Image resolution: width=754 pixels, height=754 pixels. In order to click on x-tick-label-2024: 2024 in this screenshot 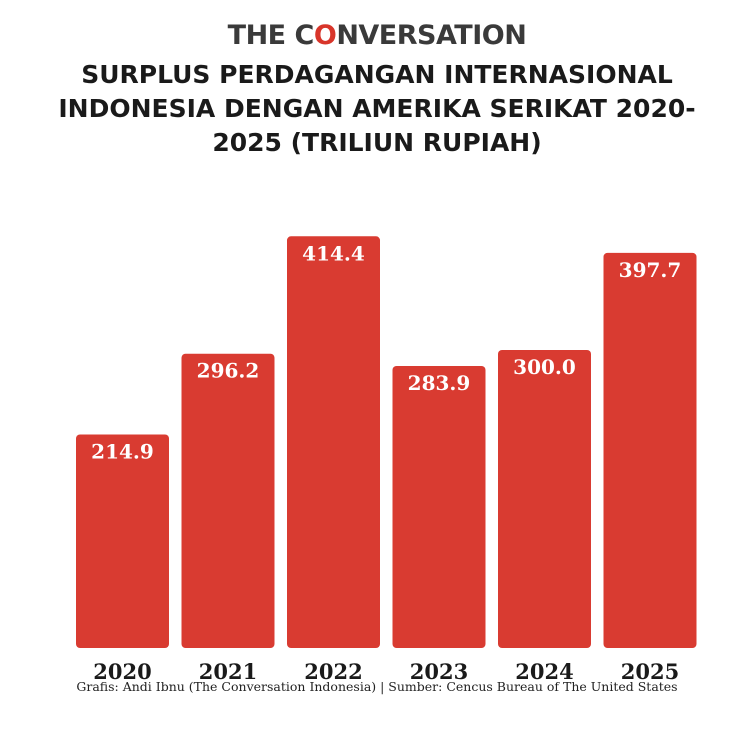, I will do `click(544, 671)`.